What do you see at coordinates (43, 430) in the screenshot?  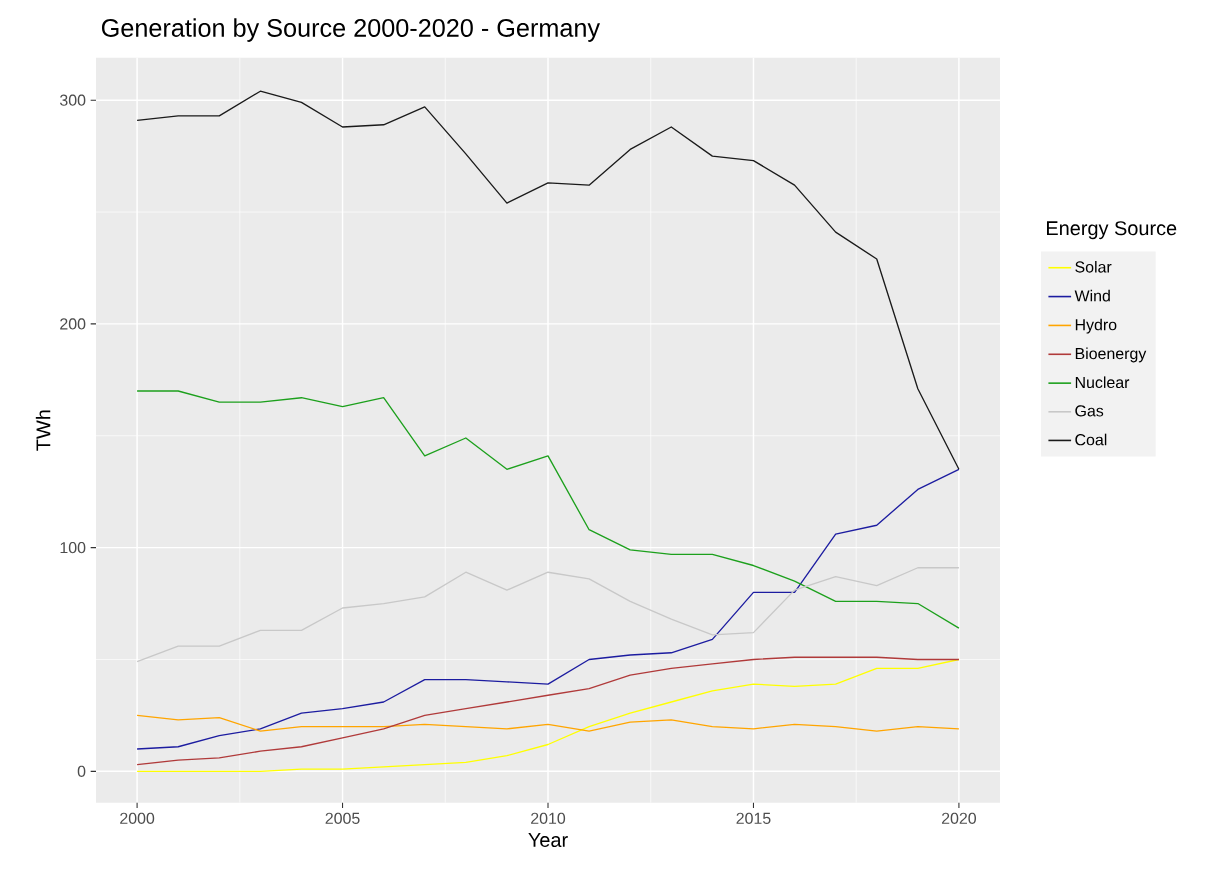 I see `y-axis-title: TWh` at bounding box center [43, 430].